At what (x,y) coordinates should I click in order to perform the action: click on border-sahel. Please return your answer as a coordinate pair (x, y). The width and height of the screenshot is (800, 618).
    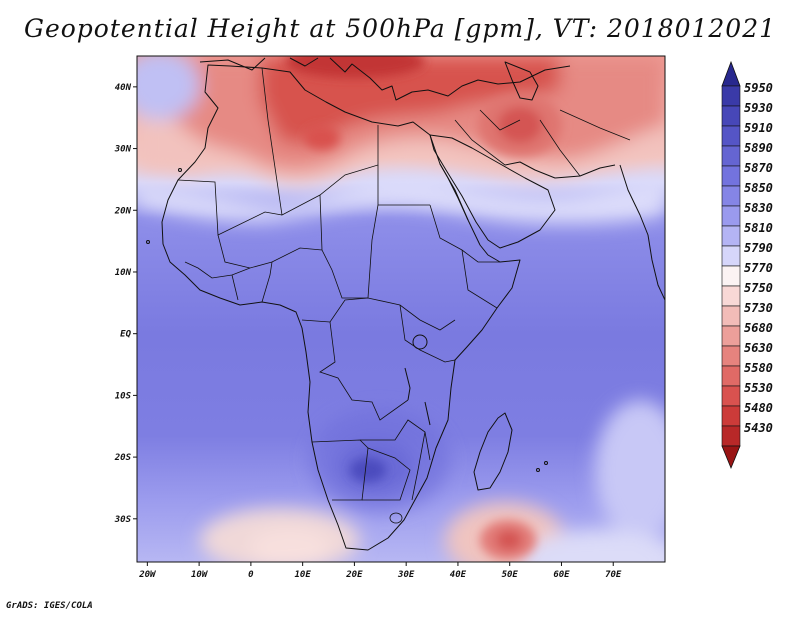
    Looking at the image, I should click on (270, 251).